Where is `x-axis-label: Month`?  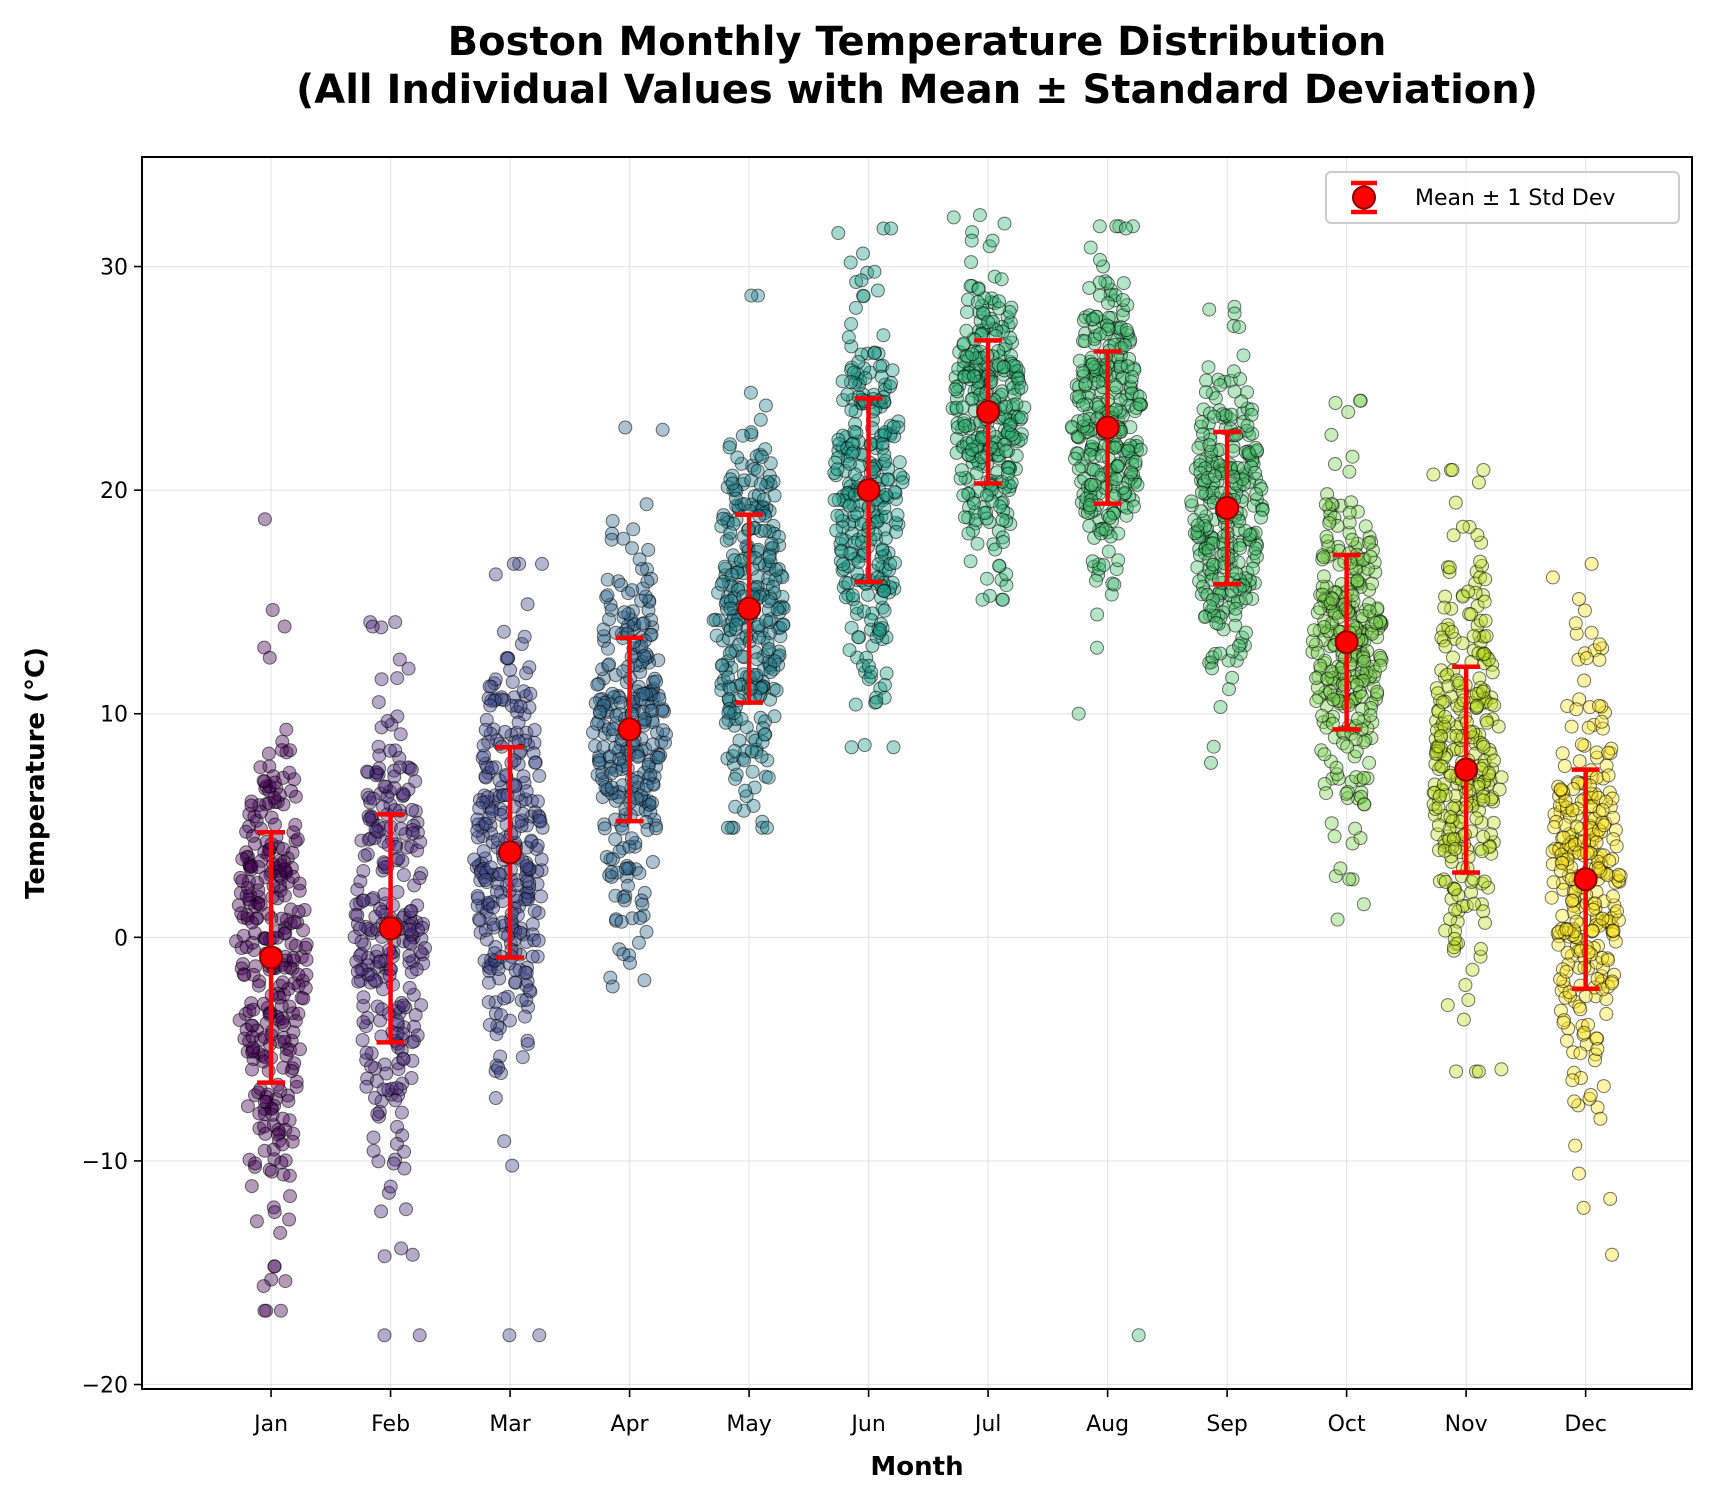
x-axis-label: Month is located at coordinates (916, 1467).